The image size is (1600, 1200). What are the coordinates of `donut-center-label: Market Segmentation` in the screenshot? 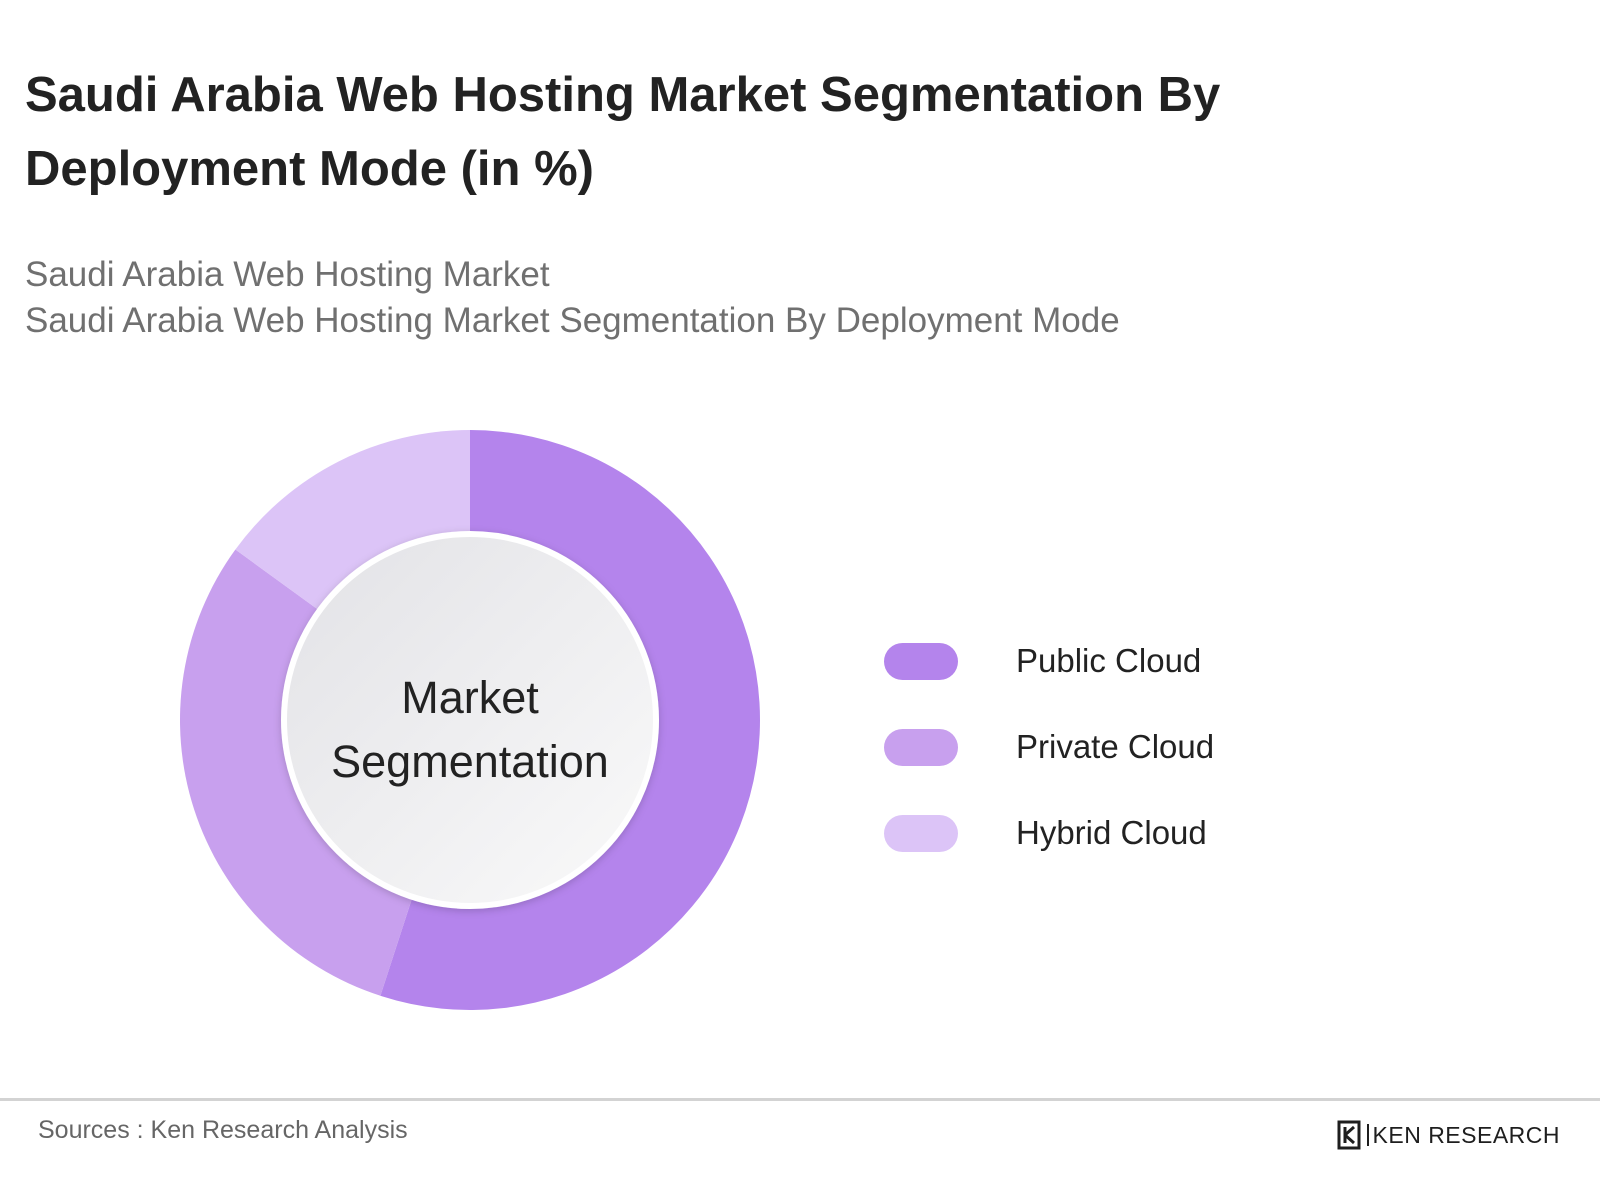 It's located at (470, 730).